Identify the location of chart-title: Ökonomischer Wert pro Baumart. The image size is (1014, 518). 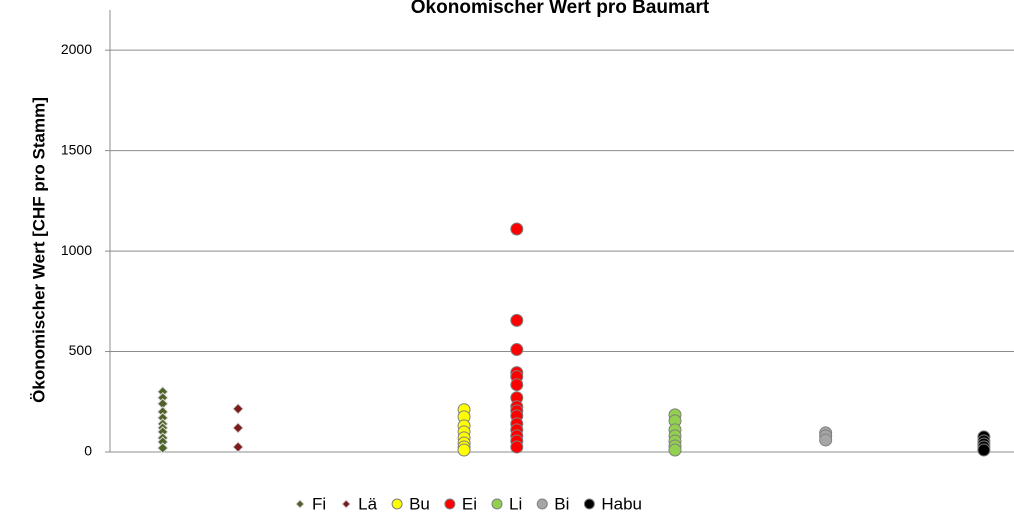
(560, 9).